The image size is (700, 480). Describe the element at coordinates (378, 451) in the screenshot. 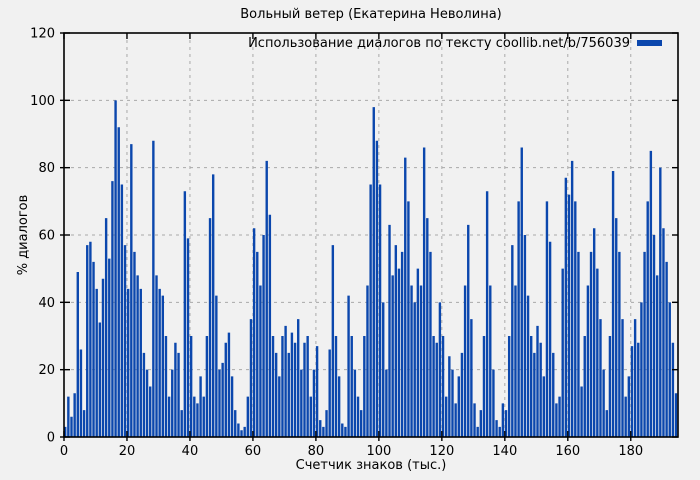

I see `x-tick-label: 100` at that location.